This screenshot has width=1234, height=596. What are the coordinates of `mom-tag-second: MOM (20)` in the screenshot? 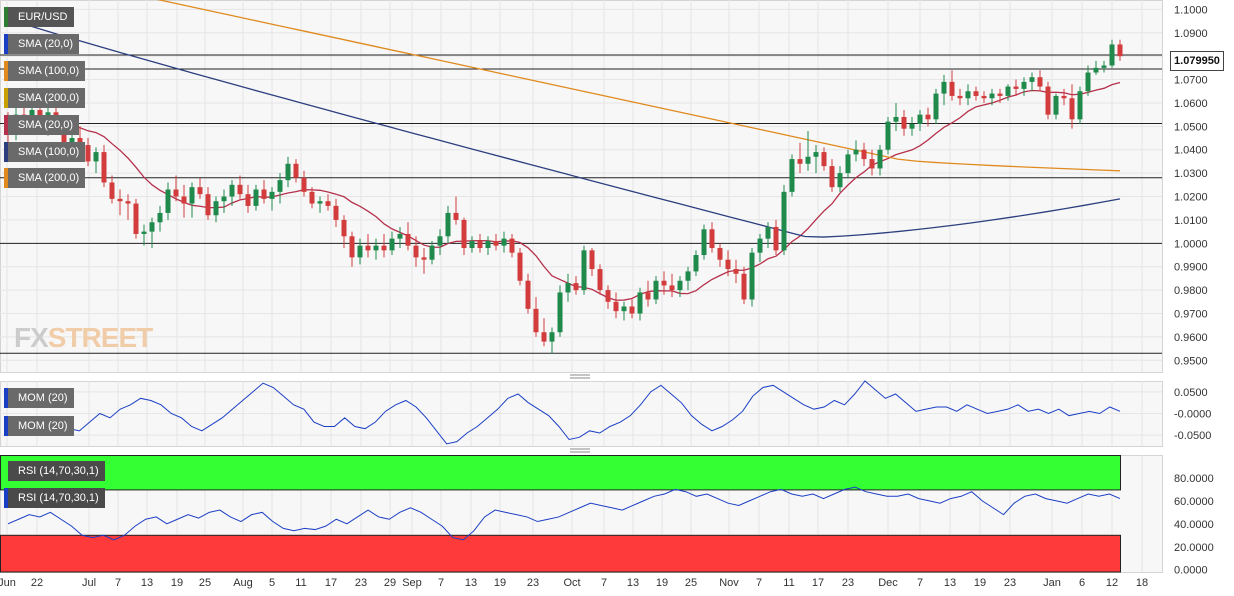 It's located at (39, 426).